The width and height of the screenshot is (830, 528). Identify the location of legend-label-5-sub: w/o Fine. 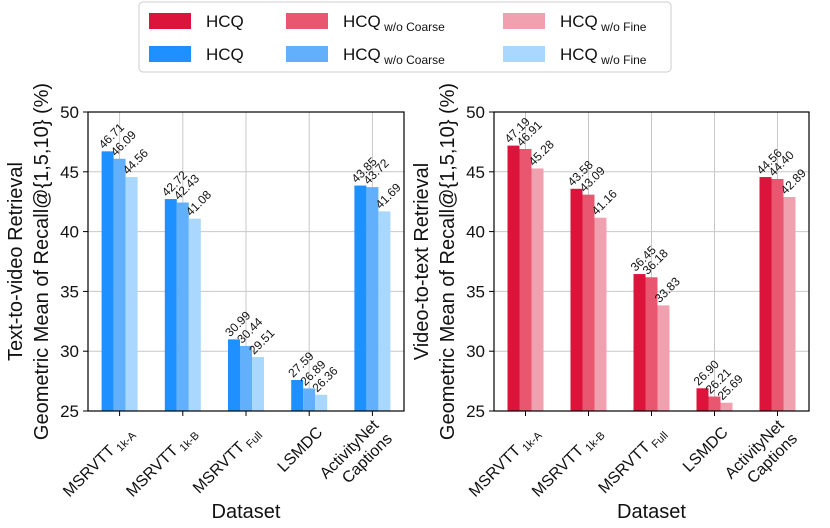
(622, 60).